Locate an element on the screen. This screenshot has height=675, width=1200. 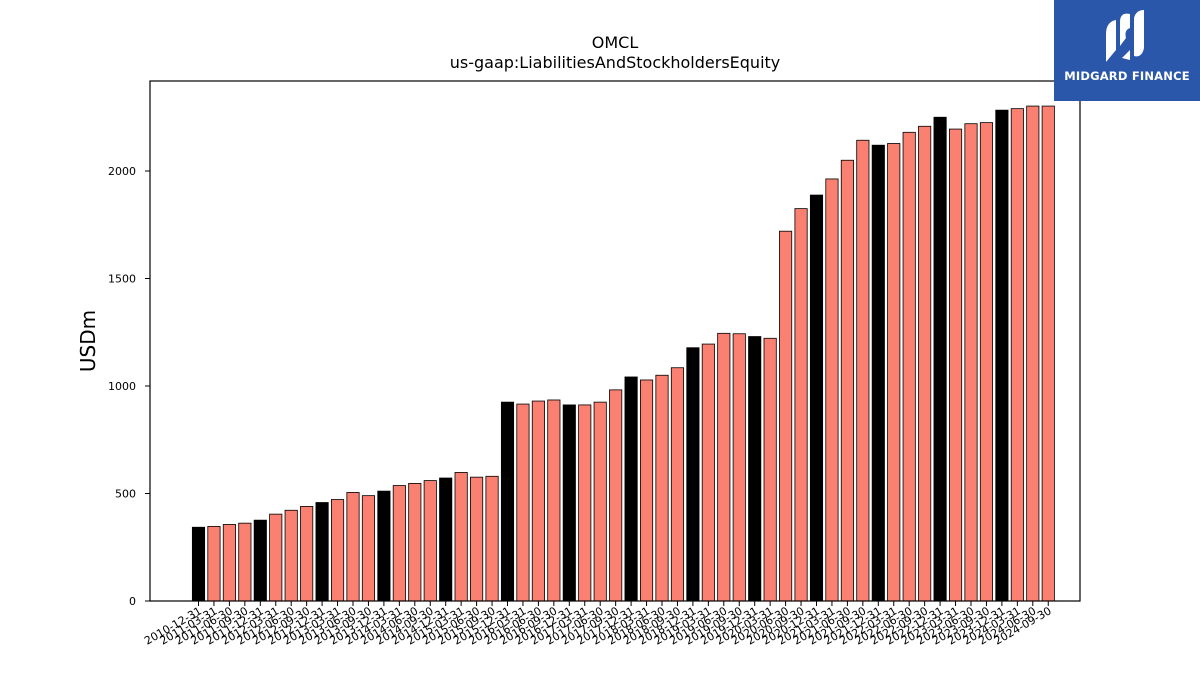
midgard-m-logo-icon is located at coordinates (1125, 36).